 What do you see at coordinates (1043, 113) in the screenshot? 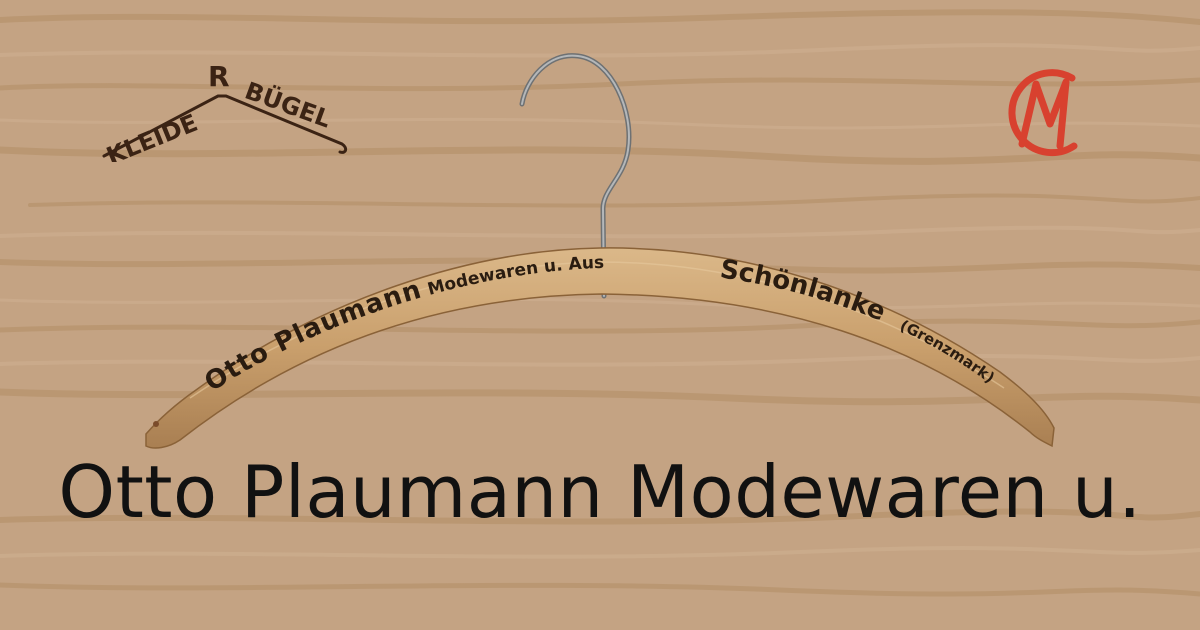
I see `monogram-icon: CM` at bounding box center [1043, 113].